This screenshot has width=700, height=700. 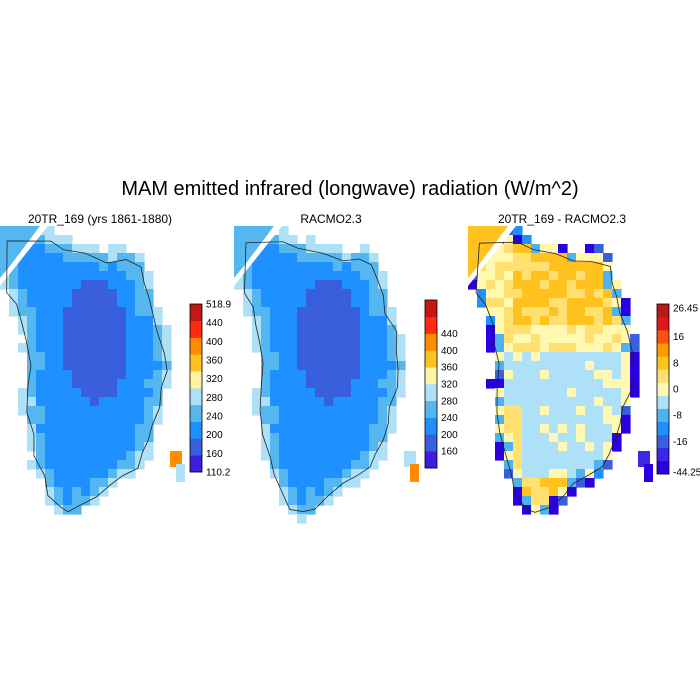 I want to click on panel-title-model: 20TR_169 (yrs 1861-1880), so click(x=100, y=219).